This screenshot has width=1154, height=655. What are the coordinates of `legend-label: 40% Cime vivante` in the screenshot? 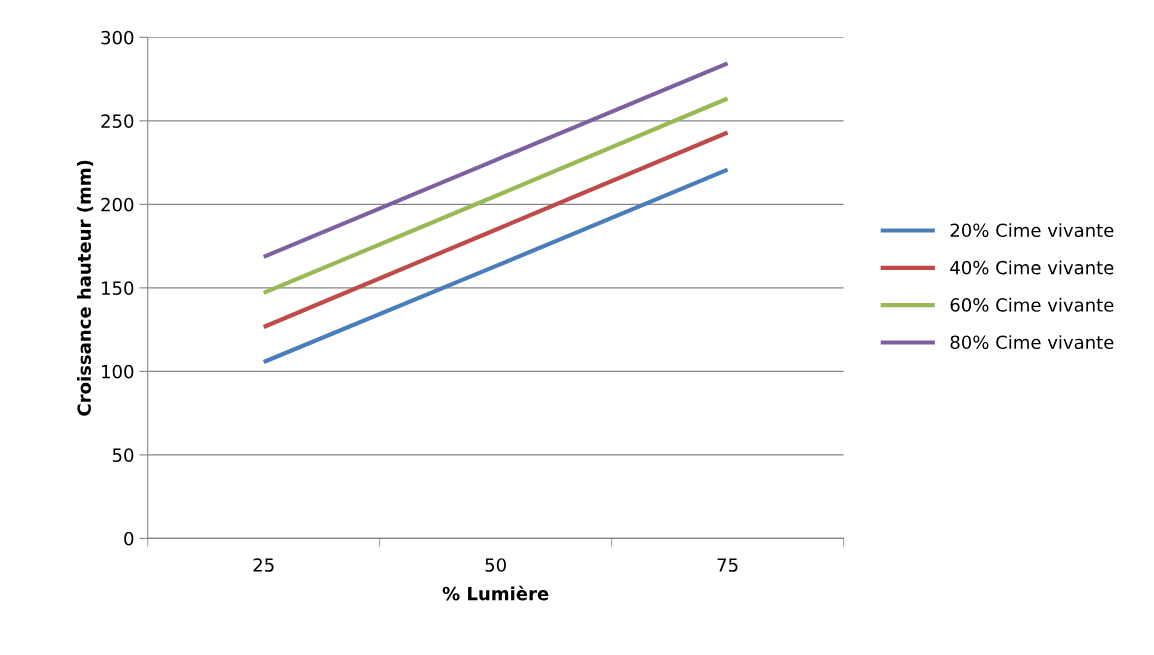 It's located at (1032, 267).